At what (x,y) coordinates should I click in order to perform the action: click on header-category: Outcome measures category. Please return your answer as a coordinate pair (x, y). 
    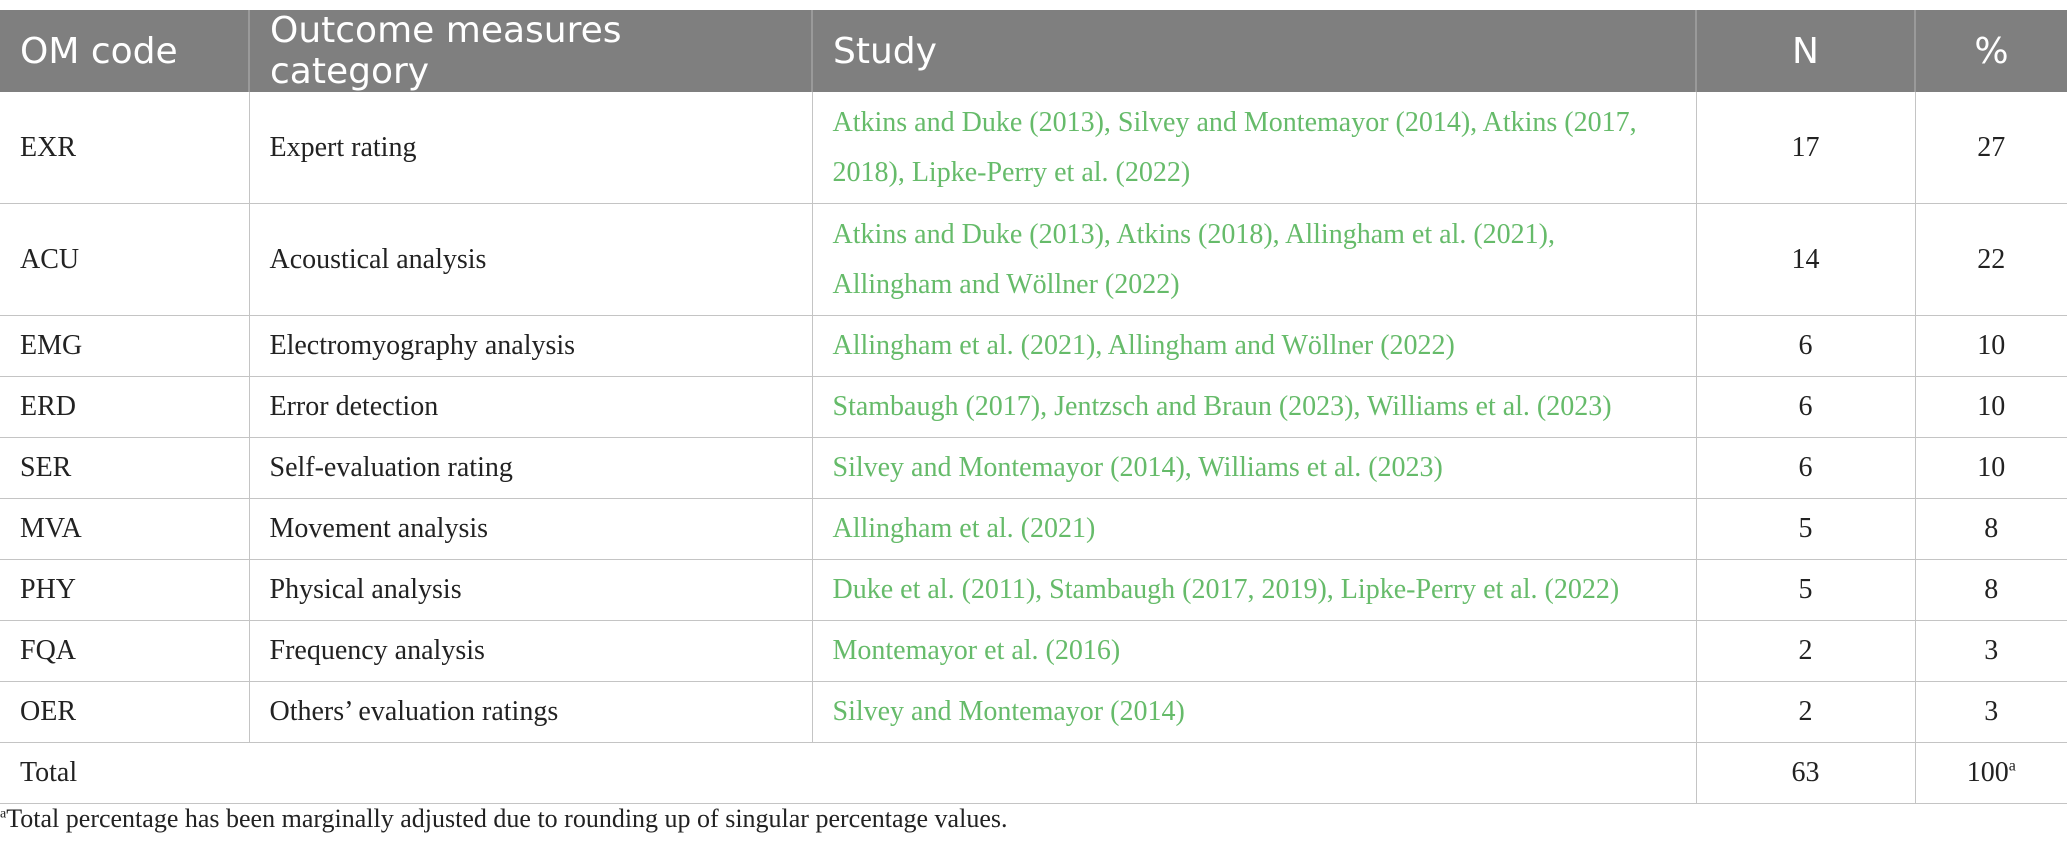
    Looking at the image, I should click on (531, 51).